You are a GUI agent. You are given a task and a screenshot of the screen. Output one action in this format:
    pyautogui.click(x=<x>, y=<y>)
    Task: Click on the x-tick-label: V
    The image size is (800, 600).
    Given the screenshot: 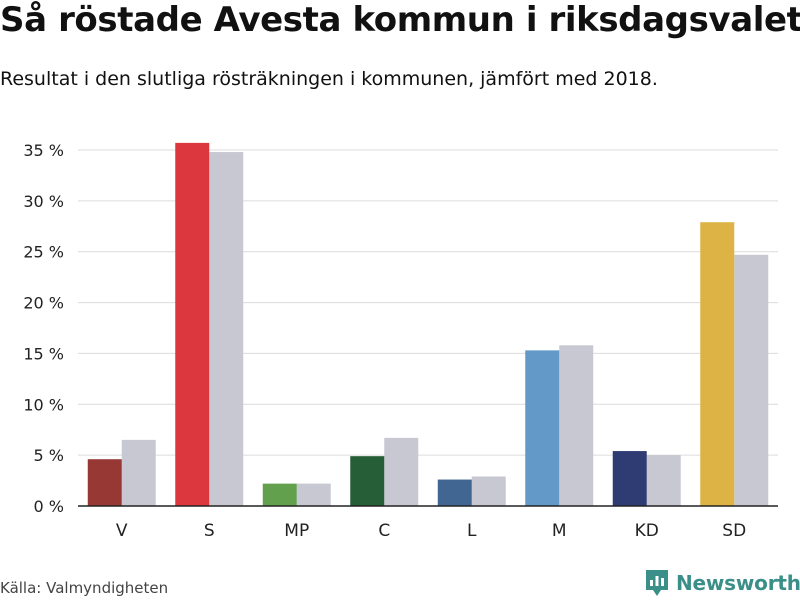 What is the action you would take?
    pyautogui.click(x=122, y=531)
    